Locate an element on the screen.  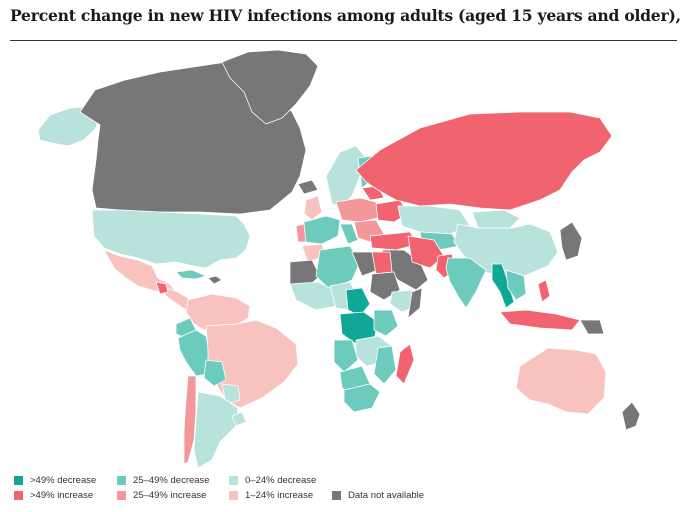
legend-label-dec-gt49: >49% decrease is located at coordinates (63, 480).